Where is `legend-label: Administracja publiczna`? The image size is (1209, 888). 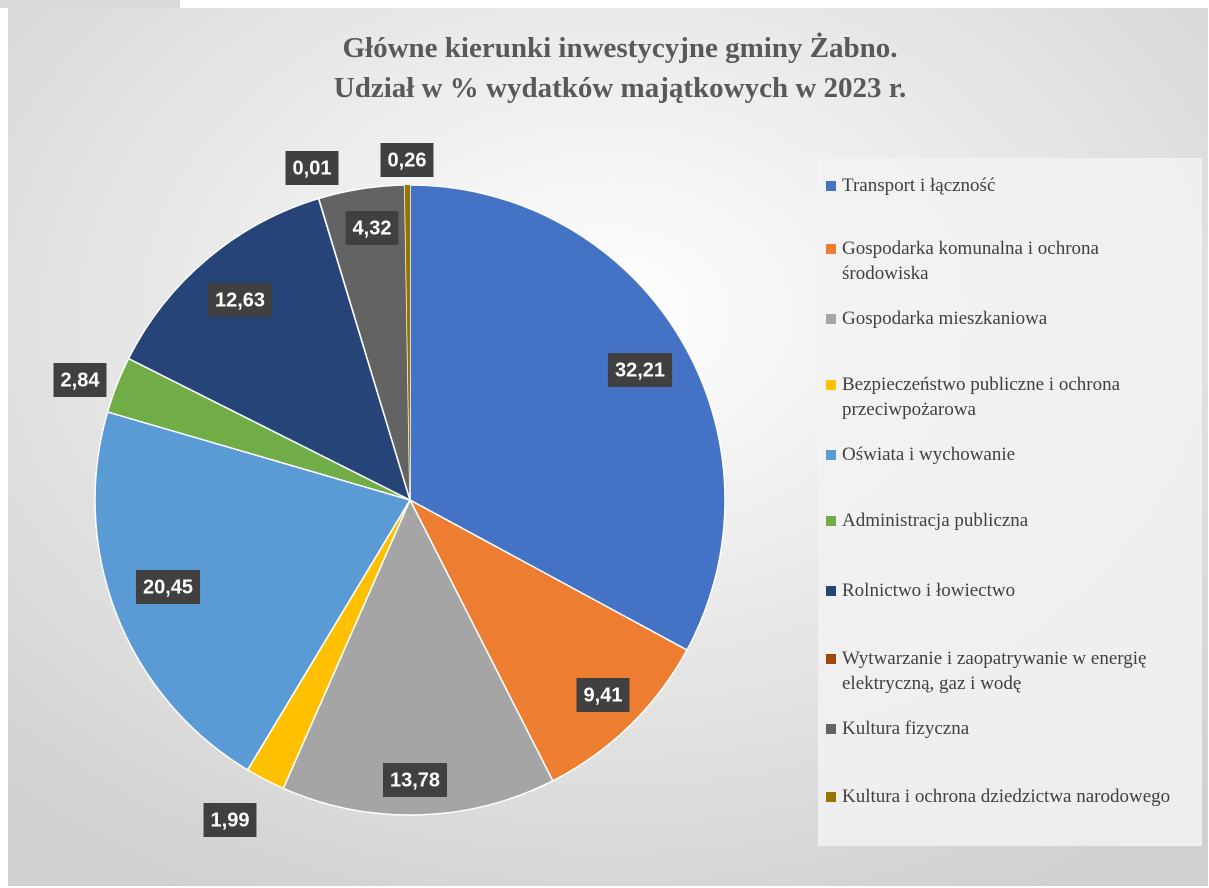
legend-label: Administracja publiczna is located at coordinates (935, 520).